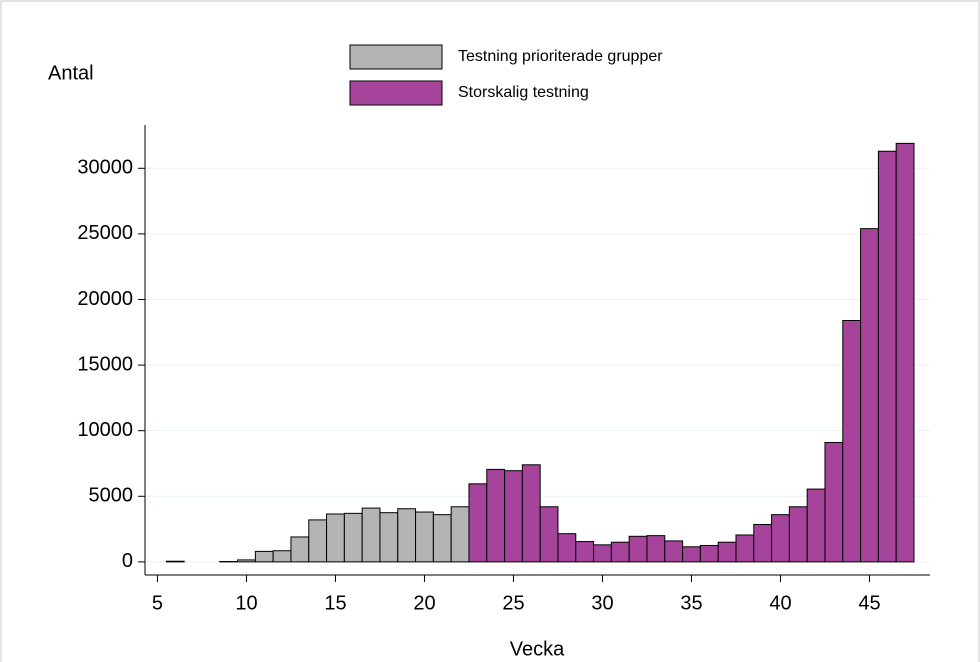 This screenshot has height=662, width=980. Describe the element at coordinates (602, 603) in the screenshot. I see `x-tick-label: 30` at that location.